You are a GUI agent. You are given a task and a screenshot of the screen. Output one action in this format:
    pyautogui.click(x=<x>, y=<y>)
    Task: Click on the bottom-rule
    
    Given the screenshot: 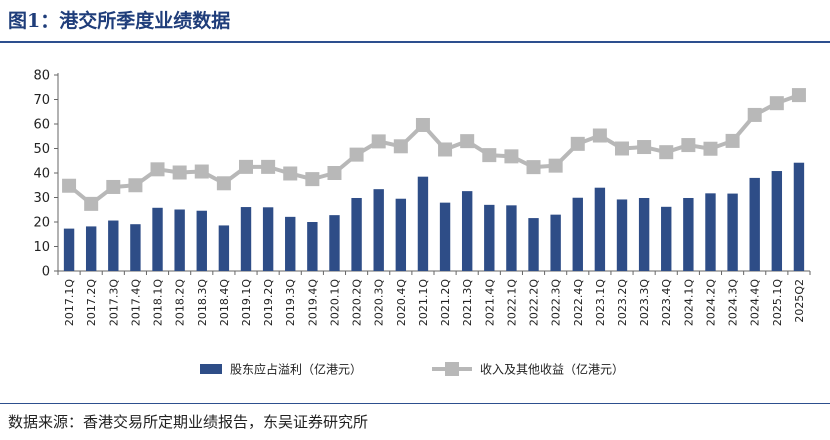 What is the action you would take?
    pyautogui.click(x=415, y=403)
    